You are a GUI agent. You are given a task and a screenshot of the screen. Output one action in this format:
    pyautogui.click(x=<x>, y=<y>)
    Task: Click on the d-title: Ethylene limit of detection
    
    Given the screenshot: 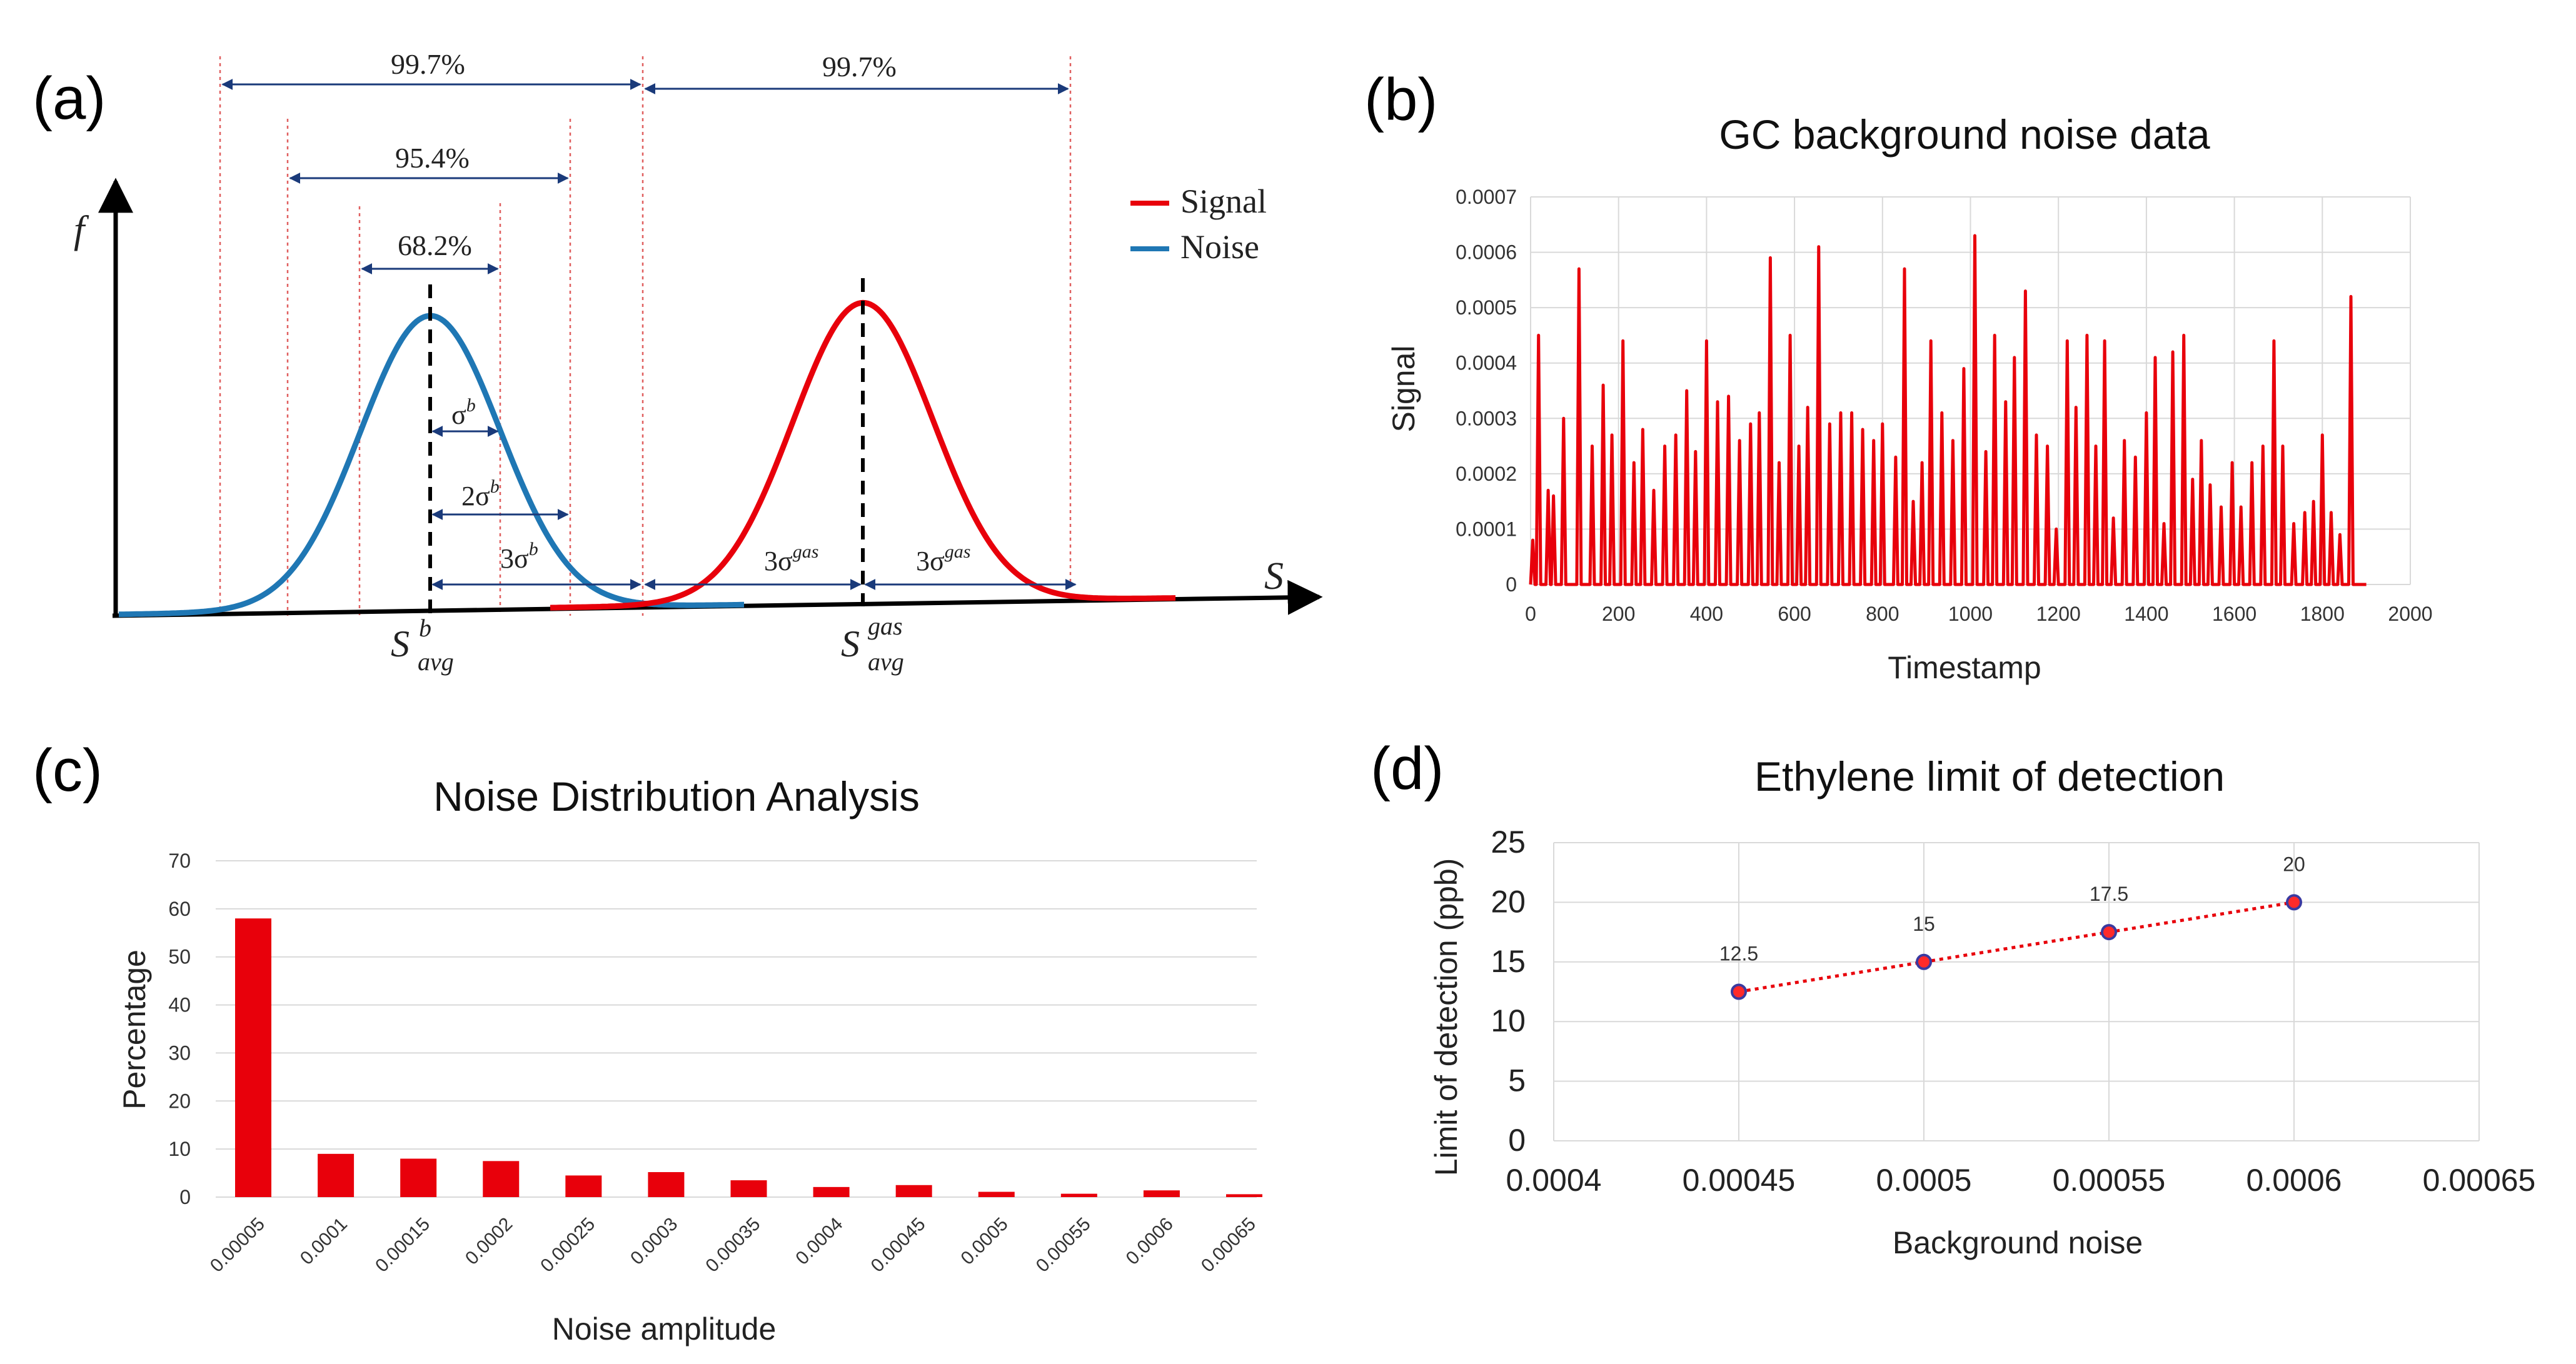 What is the action you would take?
    pyautogui.click(x=1989, y=776)
    